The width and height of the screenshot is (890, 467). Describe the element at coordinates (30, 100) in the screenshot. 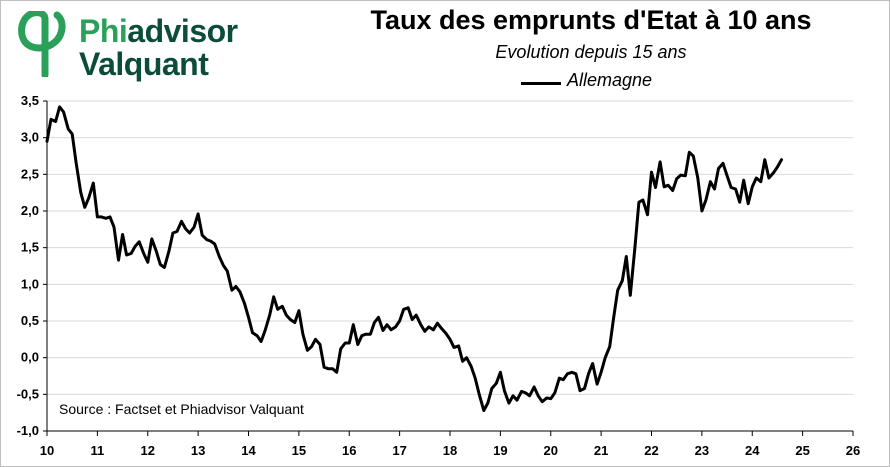

I see `y-tick-label: 3,5` at that location.